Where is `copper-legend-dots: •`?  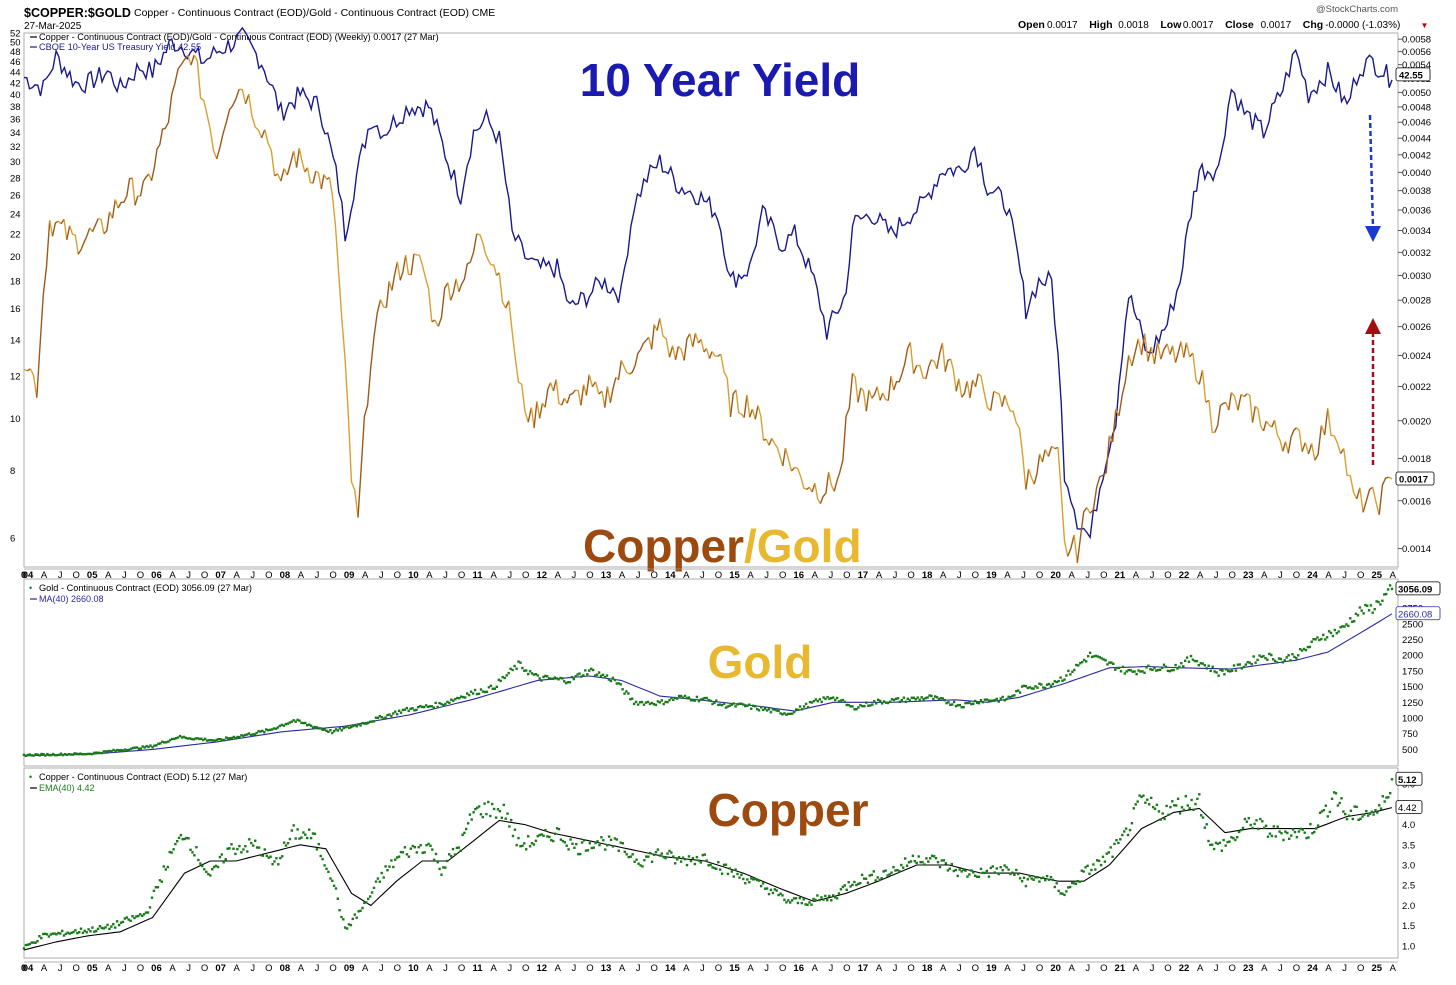
copper-legend-dots: • is located at coordinates (30, 777).